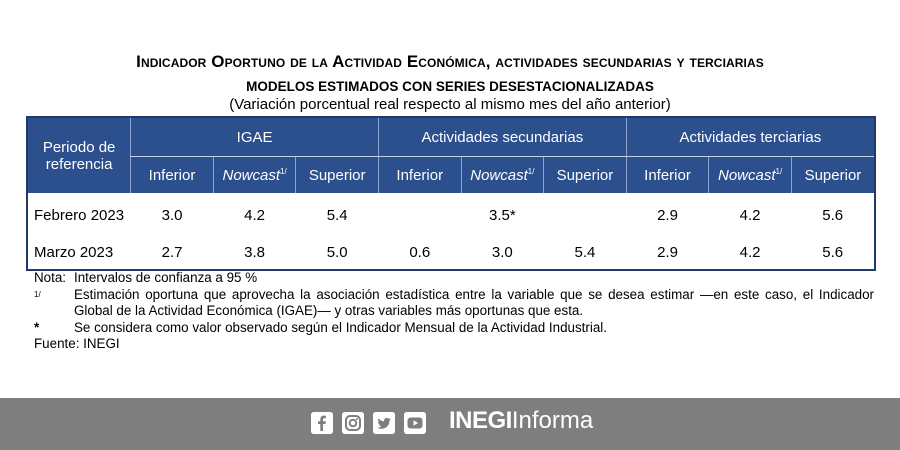  I want to click on row-period: Febrero 2023, so click(79, 215).